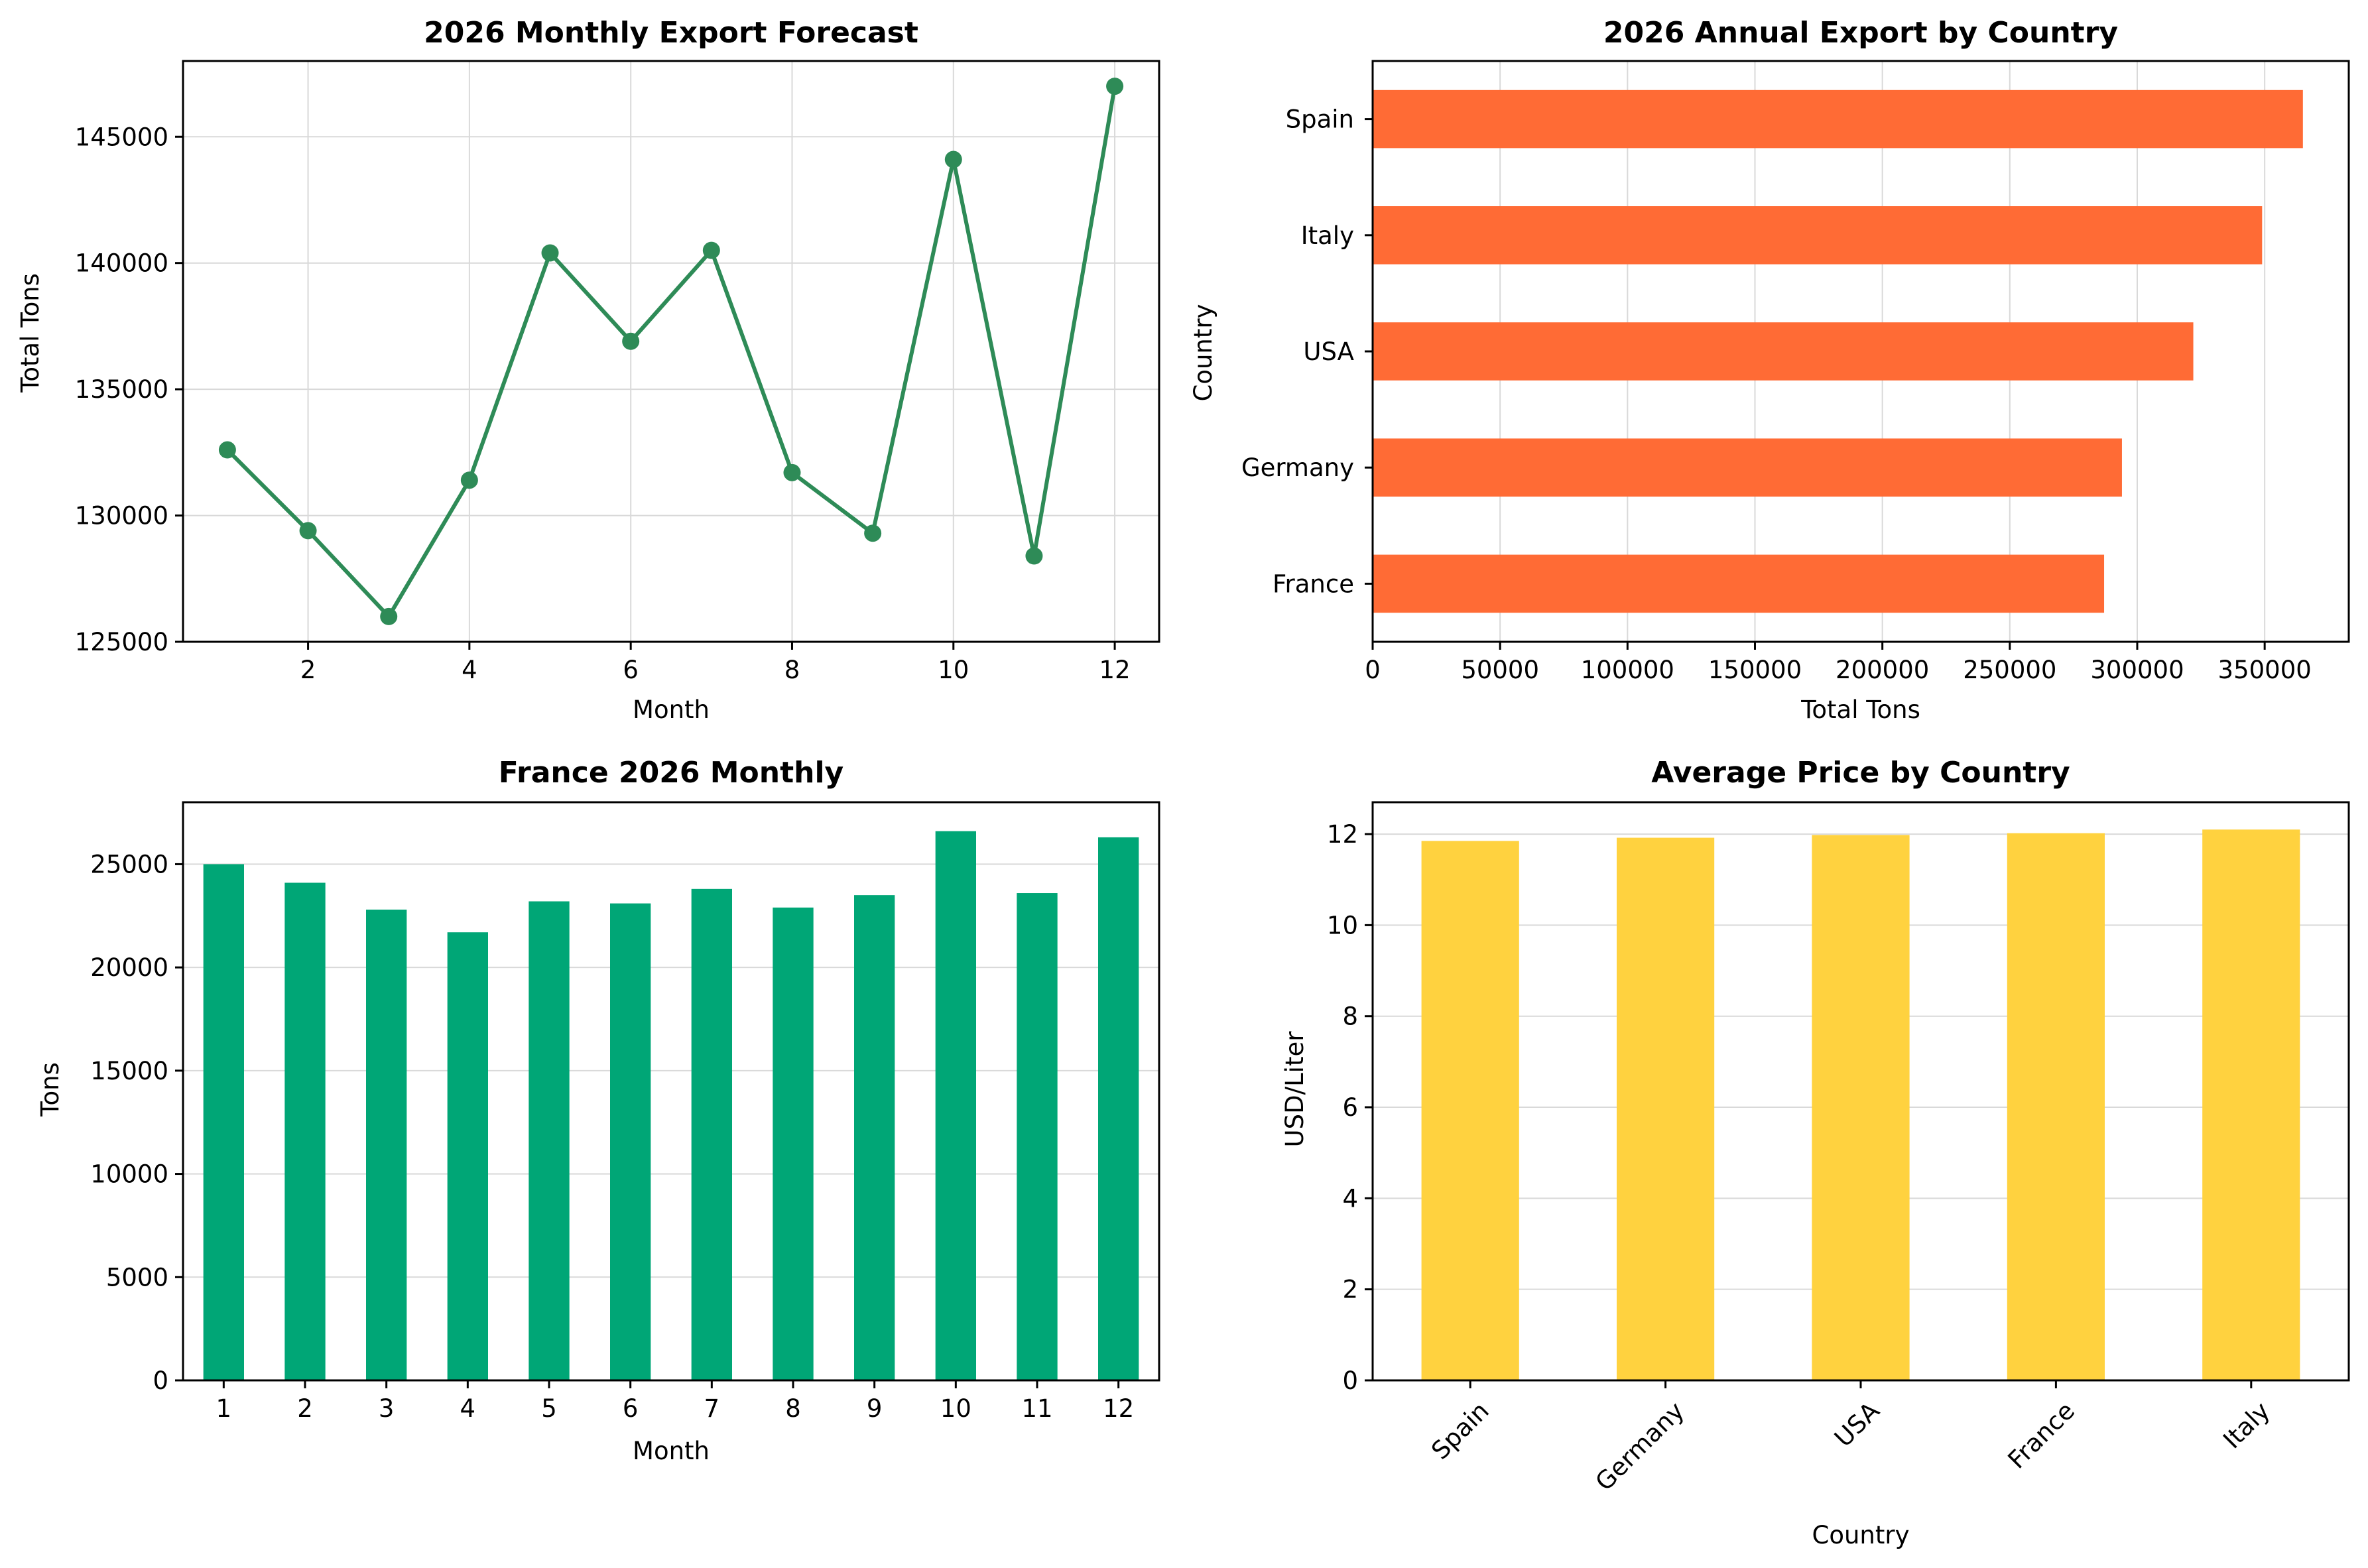 This screenshot has height=1568, width=2368. Describe the element at coordinates (121, 263) in the screenshot. I see `y-tick-label: 140000` at that location.